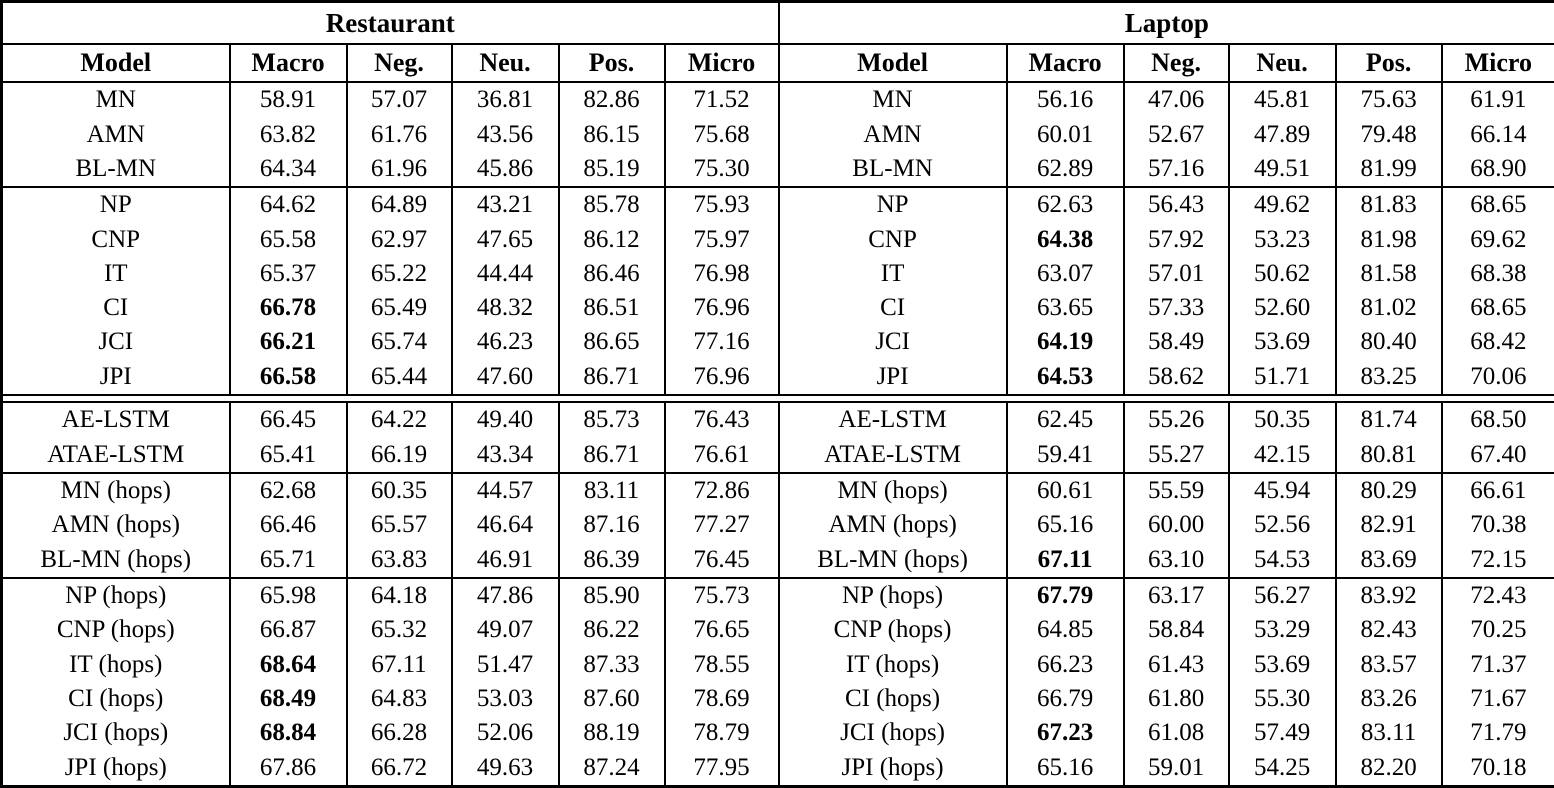 The width and height of the screenshot is (1554, 788). What do you see at coordinates (1281, 100) in the screenshot?
I see `laptop-neu-value-cell: 45.81` at bounding box center [1281, 100].